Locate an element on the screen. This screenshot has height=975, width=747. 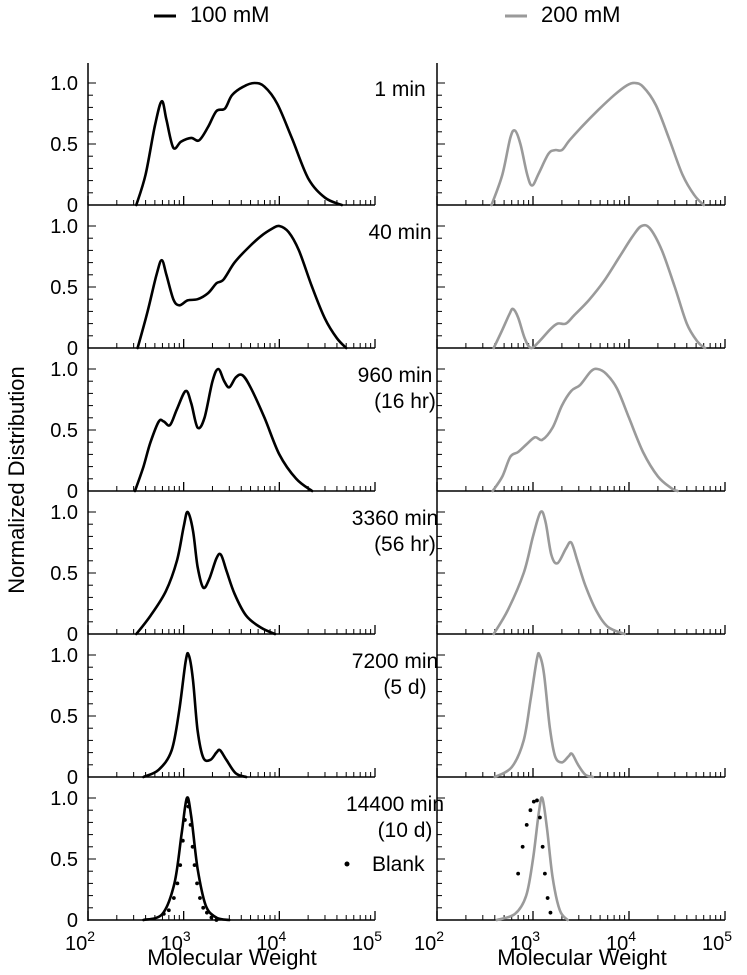
x-tick-label: 10³ is located at coordinates (176, 941).